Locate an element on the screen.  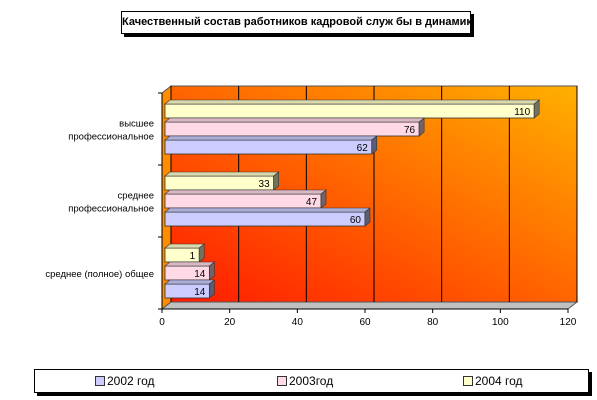
x-tick-label: 120 is located at coordinates (568, 322).